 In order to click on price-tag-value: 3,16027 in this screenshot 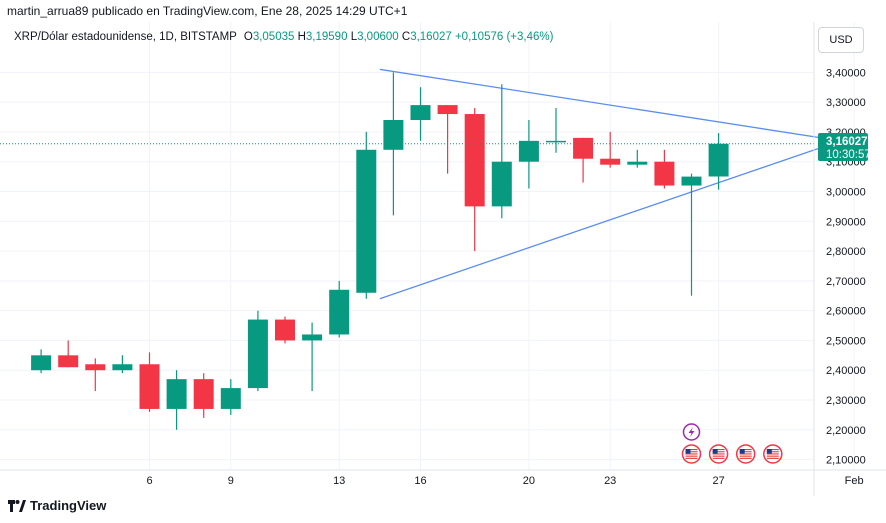, I will do `click(847, 142)`.